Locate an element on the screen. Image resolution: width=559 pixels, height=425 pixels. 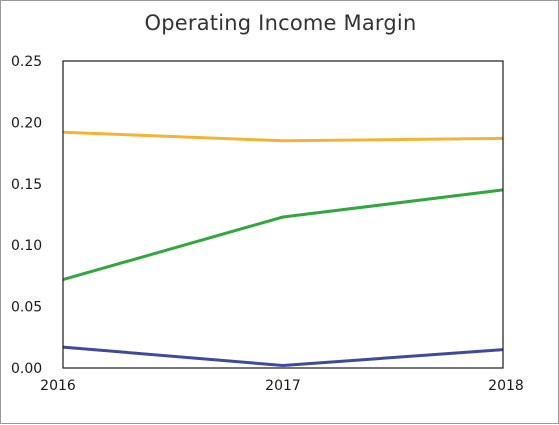
x-tick-label: 2017 is located at coordinates (283, 386).